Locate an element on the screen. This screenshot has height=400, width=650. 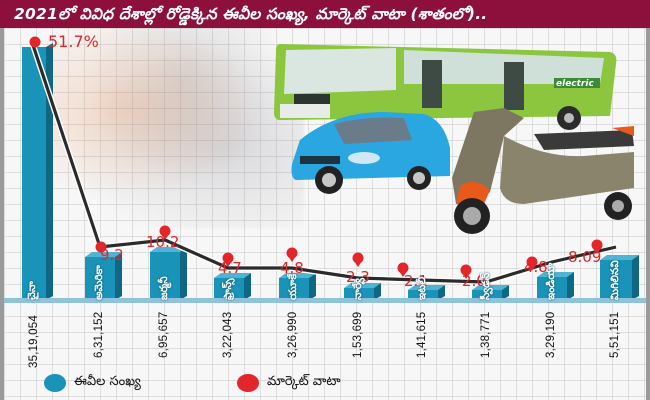
count-label-sweden: 1,38,771 is located at coordinates (486, 334).